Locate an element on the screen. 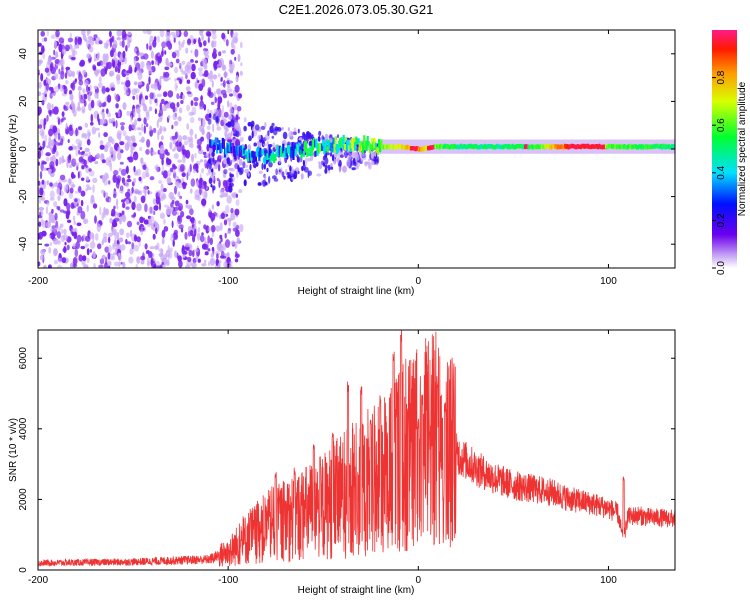  colorbar-tick-label: 0.4 is located at coordinates (721, 172).